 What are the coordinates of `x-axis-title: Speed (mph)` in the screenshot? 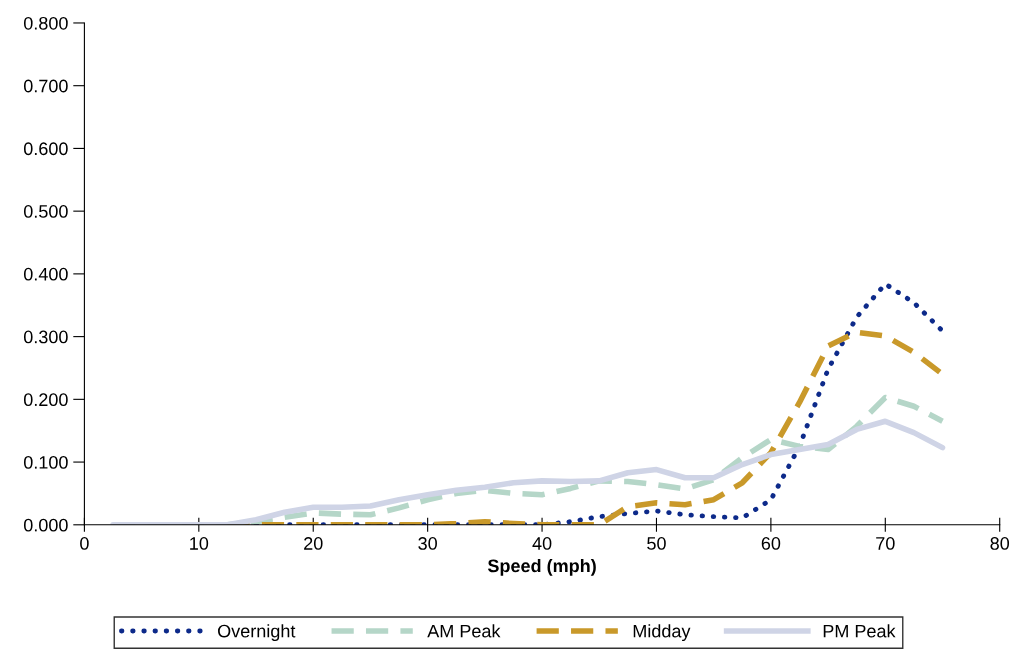 It's located at (541, 567).